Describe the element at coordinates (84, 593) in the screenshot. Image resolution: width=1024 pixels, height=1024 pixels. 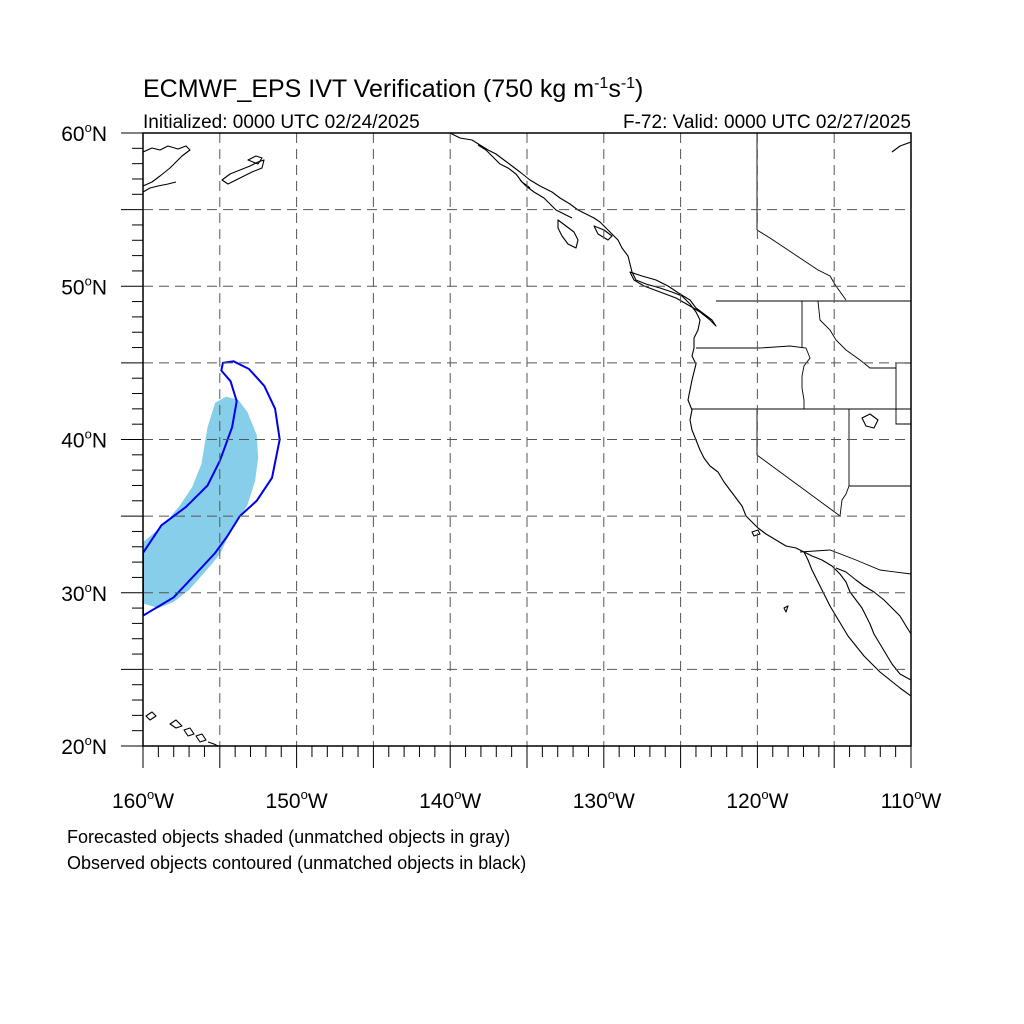
I see `latitude-label: 30oN` at that location.